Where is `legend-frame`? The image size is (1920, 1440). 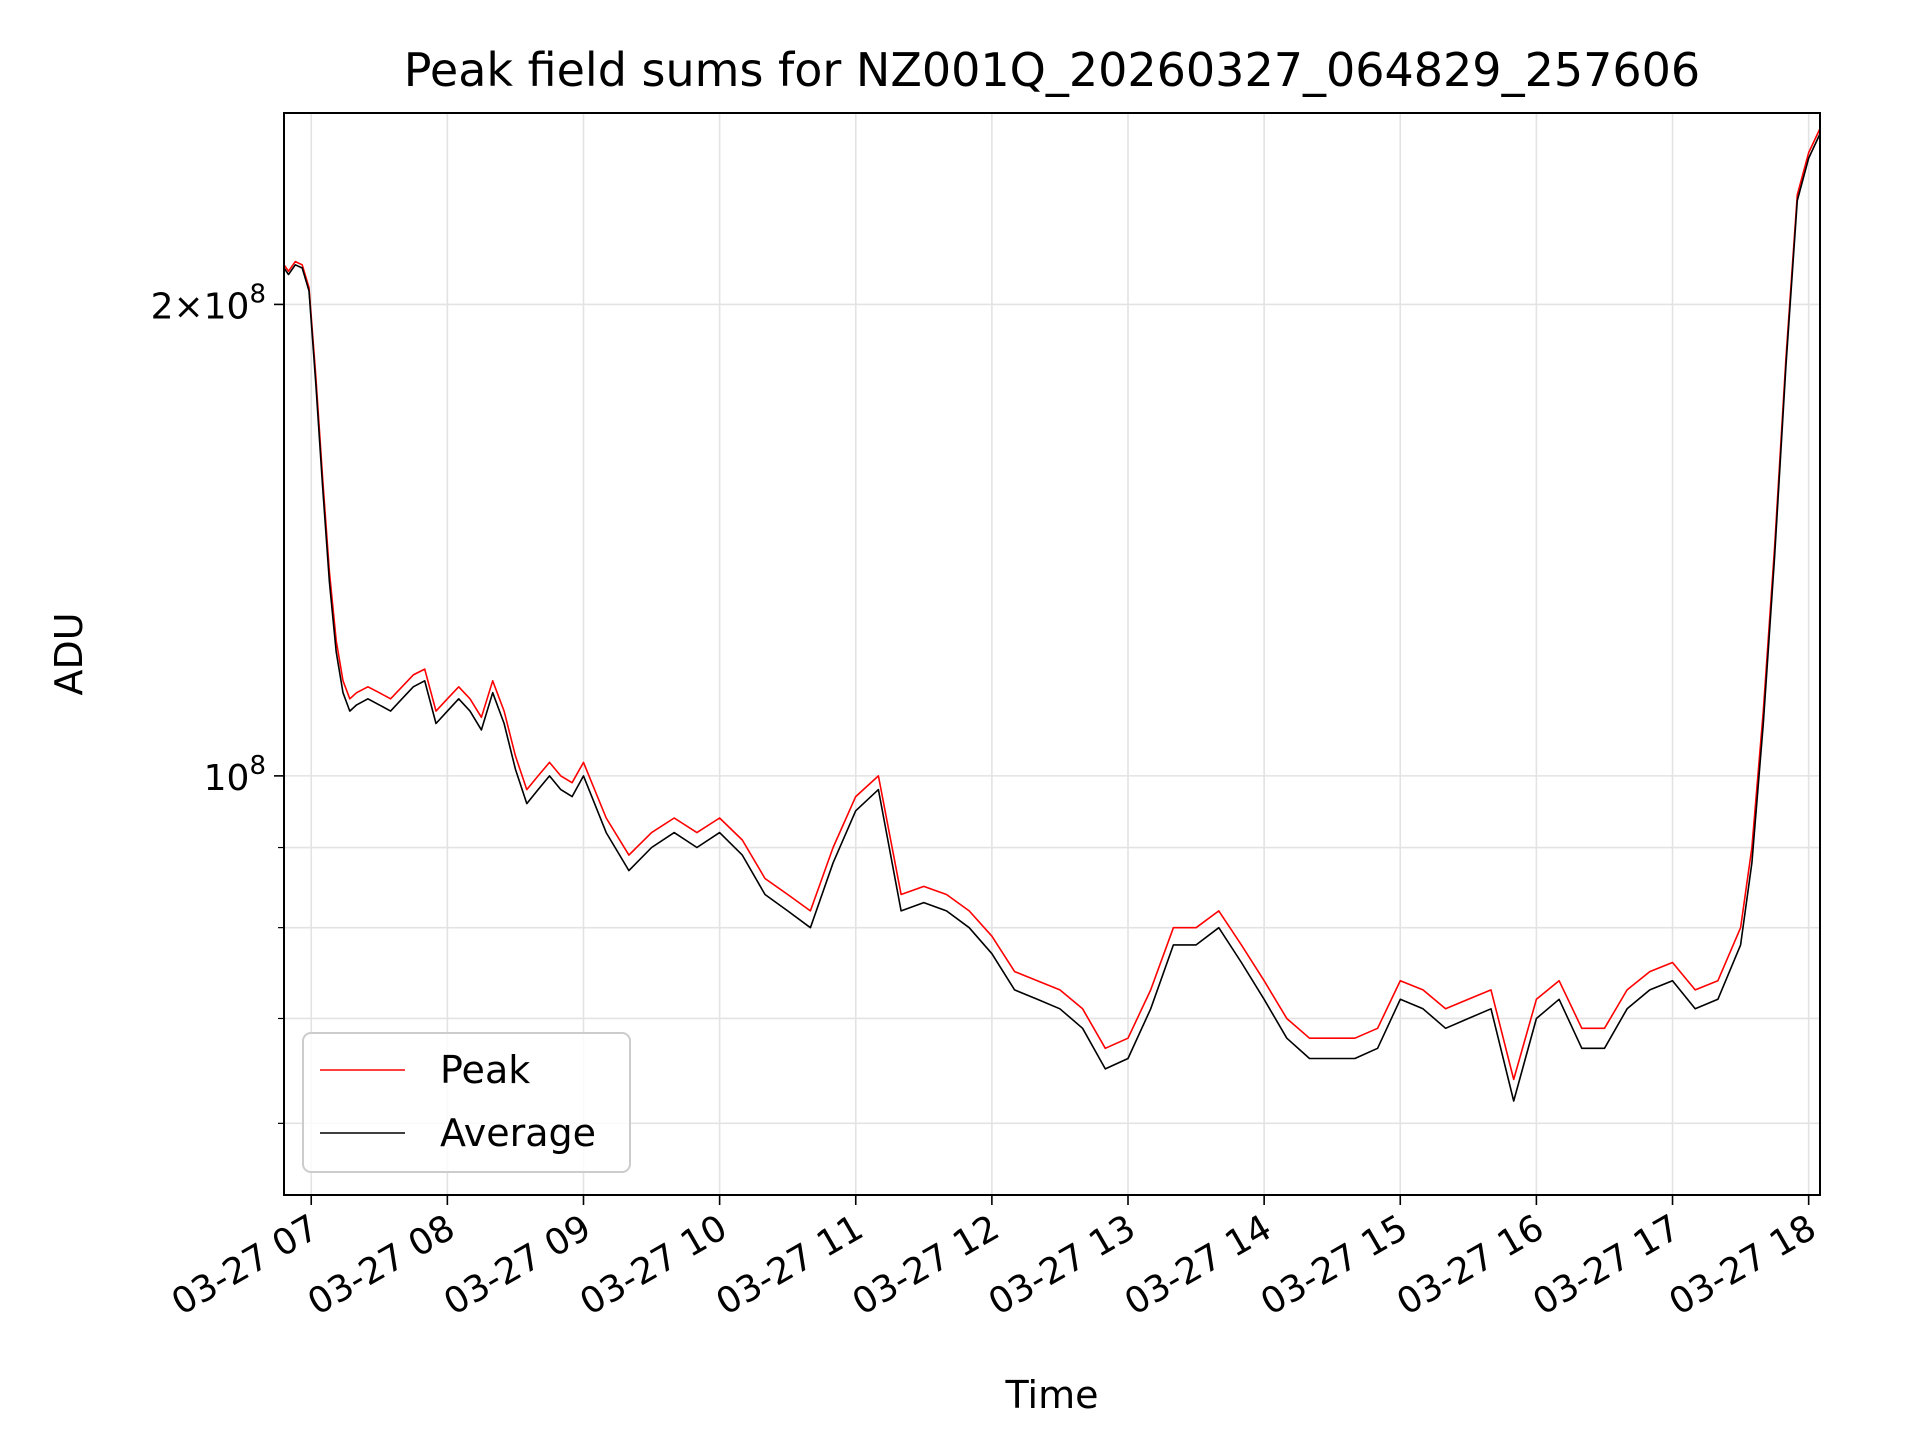 legend-frame is located at coordinates (466, 1102).